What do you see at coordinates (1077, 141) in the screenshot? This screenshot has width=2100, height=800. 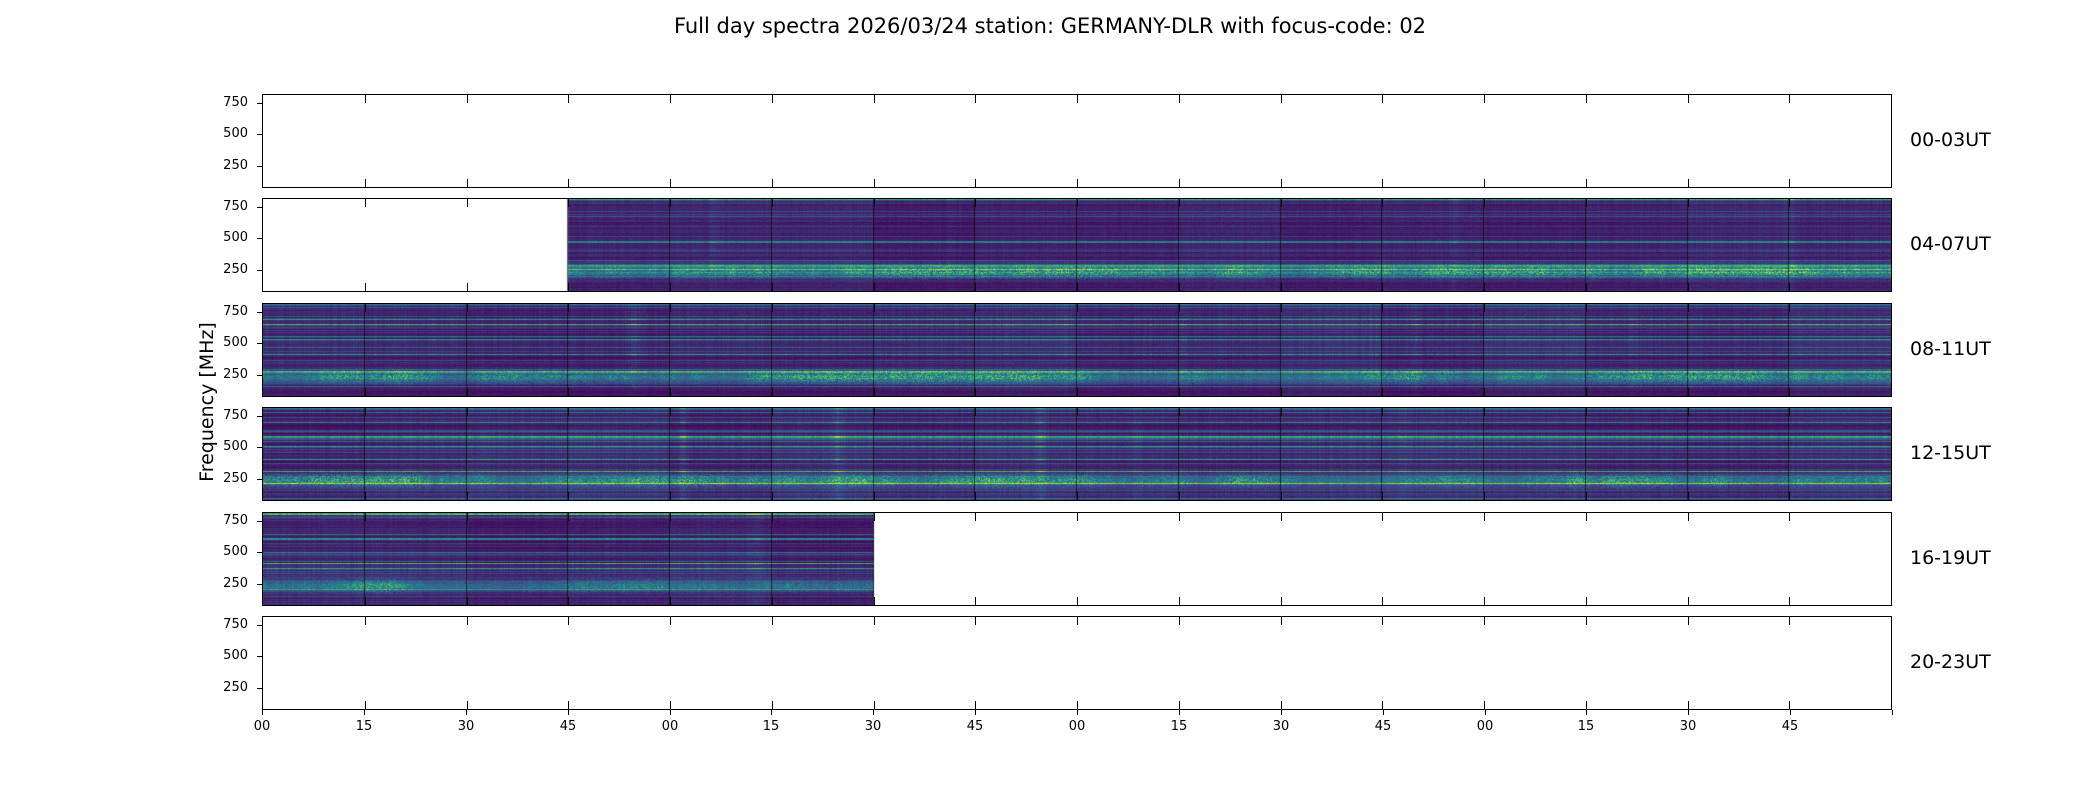 I see `spectrogram-canvas-00-03UT` at bounding box center [1077, 141].